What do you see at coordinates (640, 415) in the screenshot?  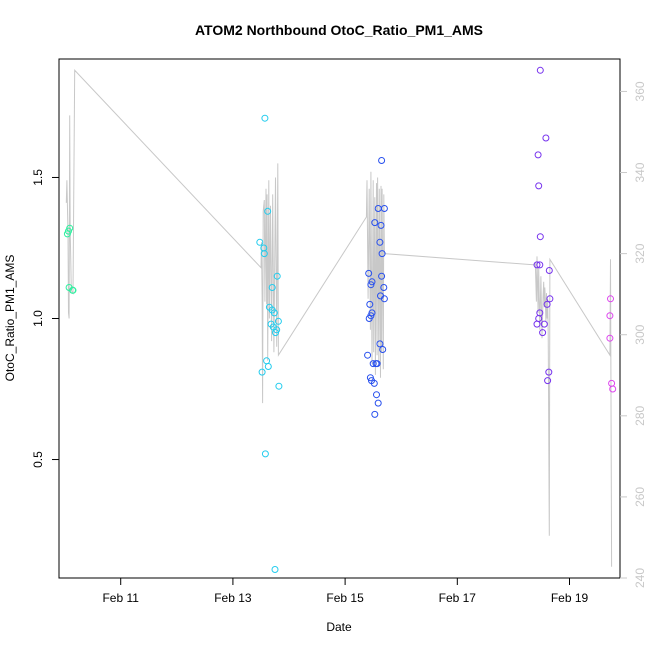 I see `y2-tick-label: 280` at bounding box center [640, 415].